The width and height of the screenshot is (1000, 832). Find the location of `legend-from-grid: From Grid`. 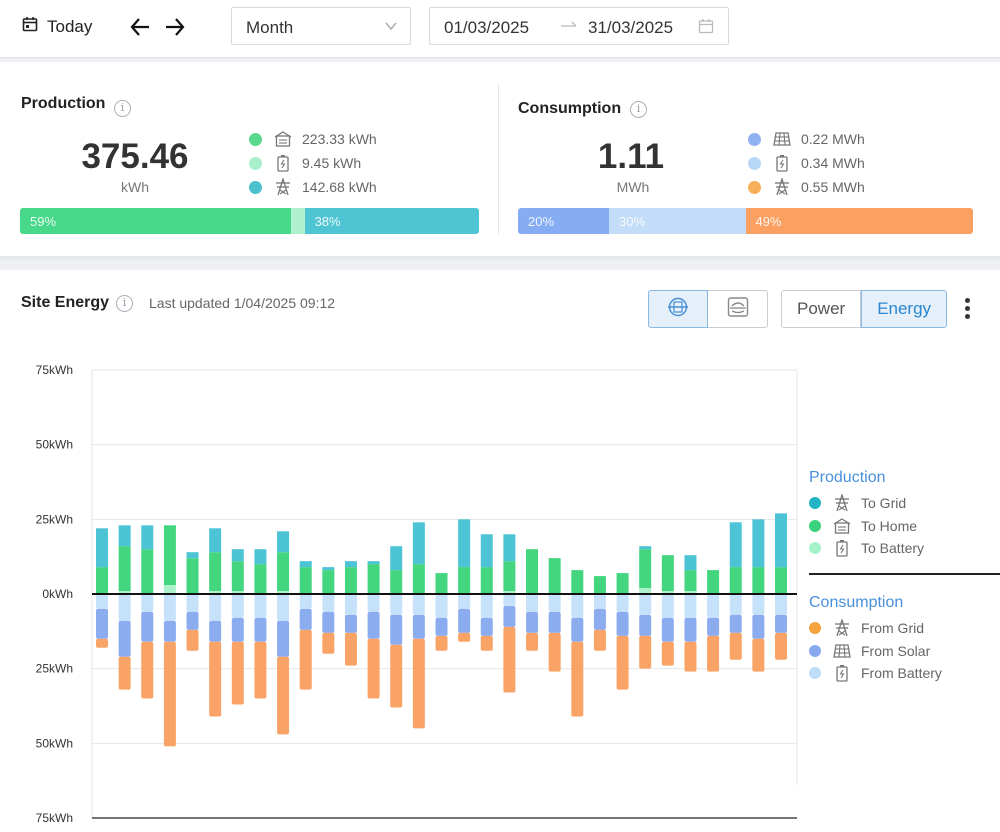

legend-from-grid: From Grid is located at coordinates (866, 628).